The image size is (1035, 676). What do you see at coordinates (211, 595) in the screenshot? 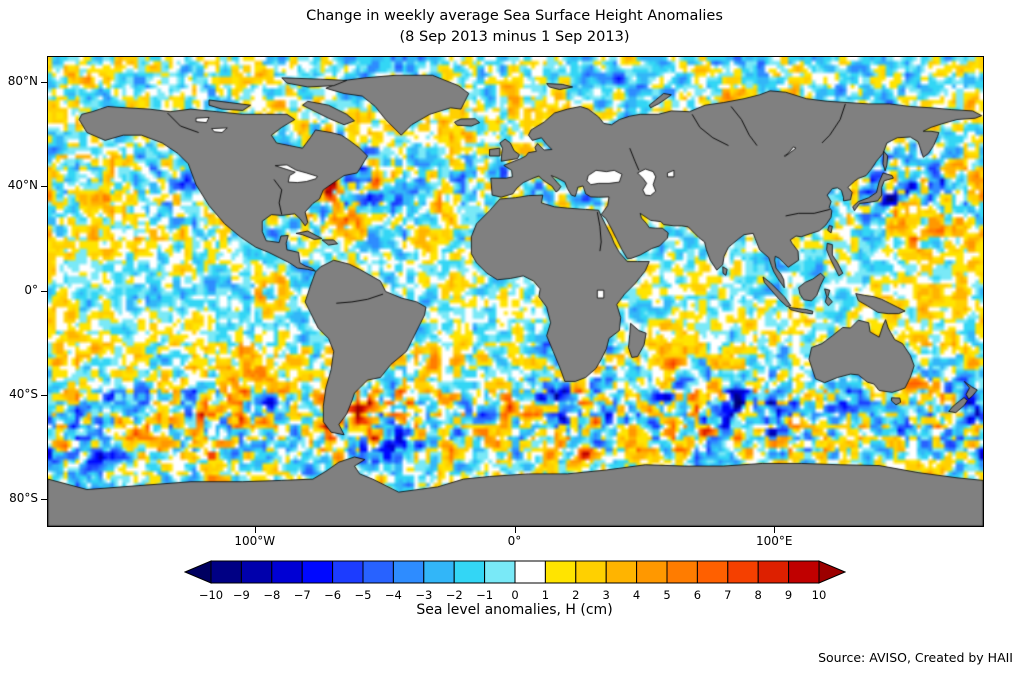
I see `colorbar-tick-label: −10` at bounding box center [211, 595].